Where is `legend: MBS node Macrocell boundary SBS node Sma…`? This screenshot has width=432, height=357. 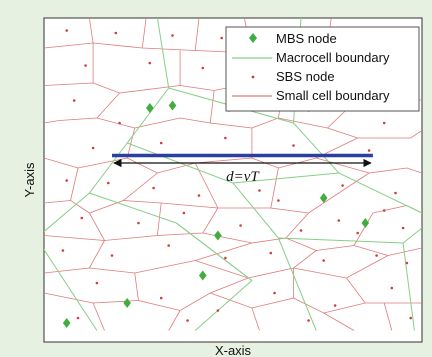
legend: MBS node Macrocell boundary SBS node Sma… is located at coordinates (322, 69).